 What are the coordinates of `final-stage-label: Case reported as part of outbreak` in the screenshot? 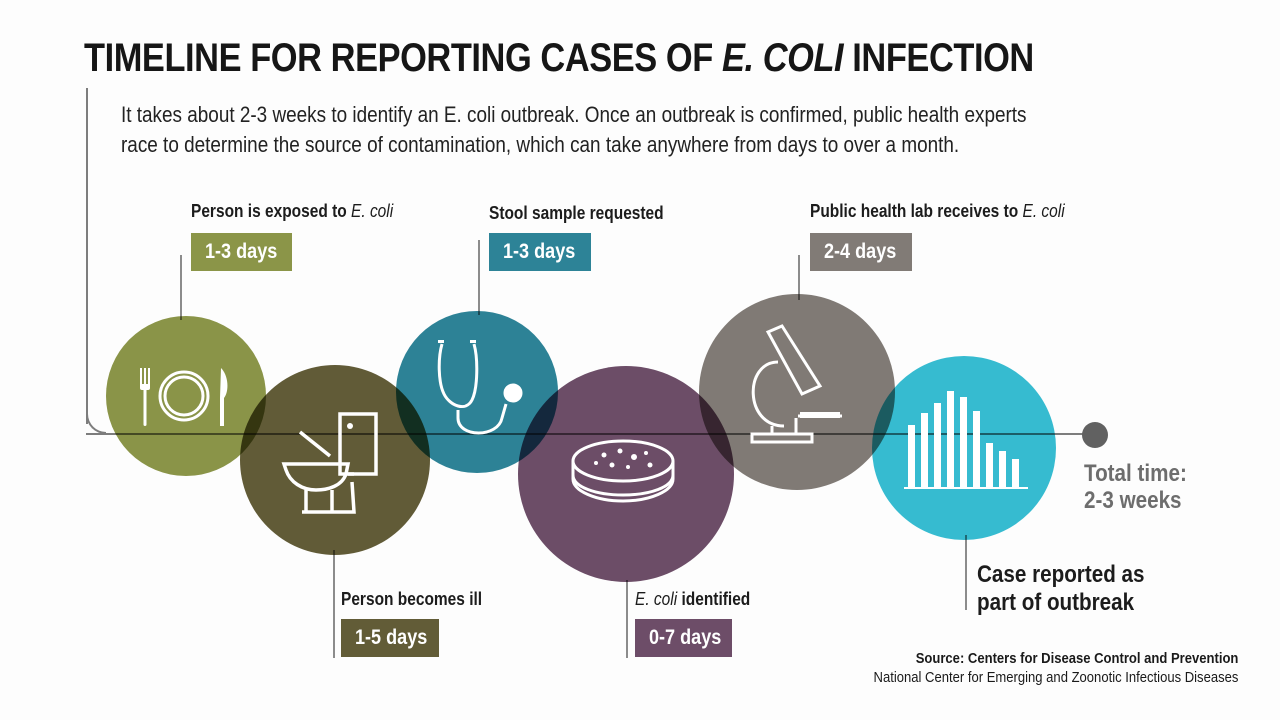 It's located at (1060, 589).